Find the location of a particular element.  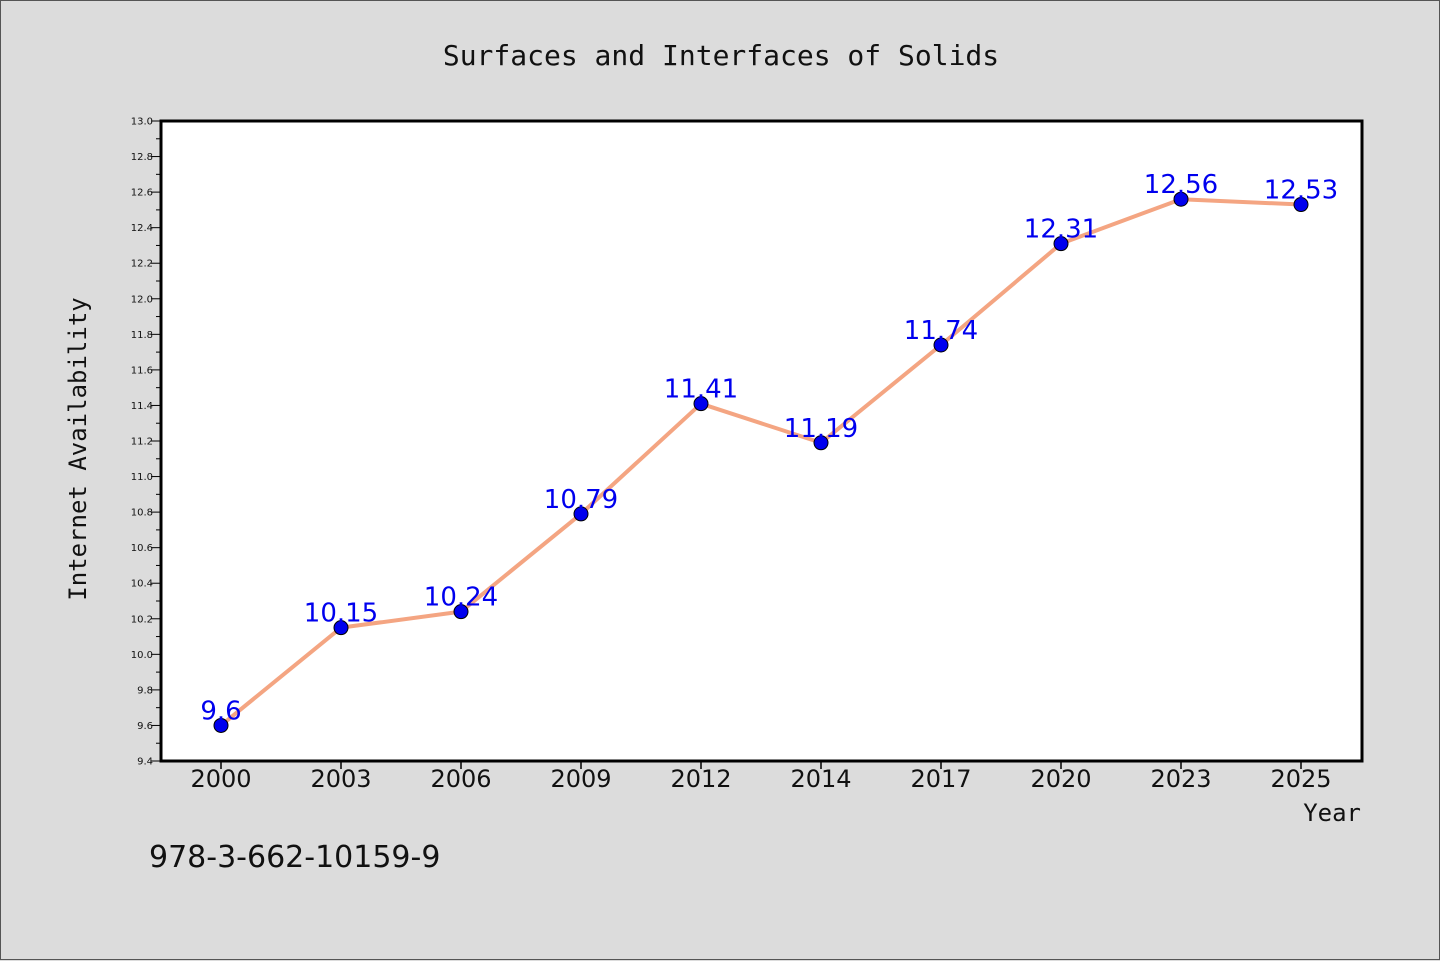

y-tick-label: 11.2 is located at coordinates (142, 442).